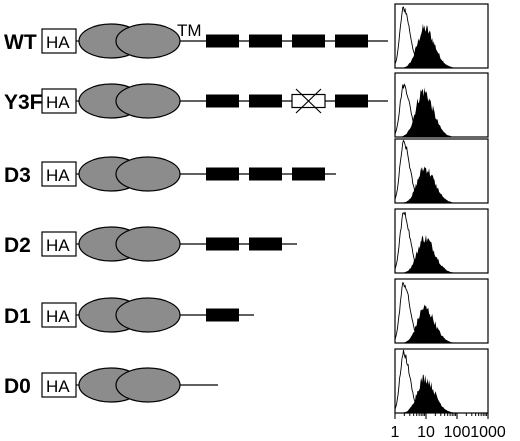 The width and height of the screenshot is (520, 441). I want to click on construct-label-d2: D2, so click(17, 245).